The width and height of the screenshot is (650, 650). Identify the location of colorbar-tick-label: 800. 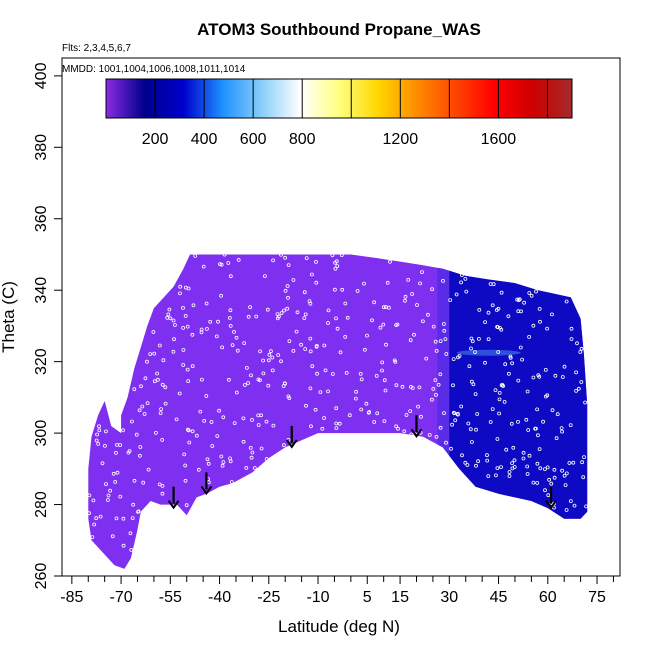
(302, 139).